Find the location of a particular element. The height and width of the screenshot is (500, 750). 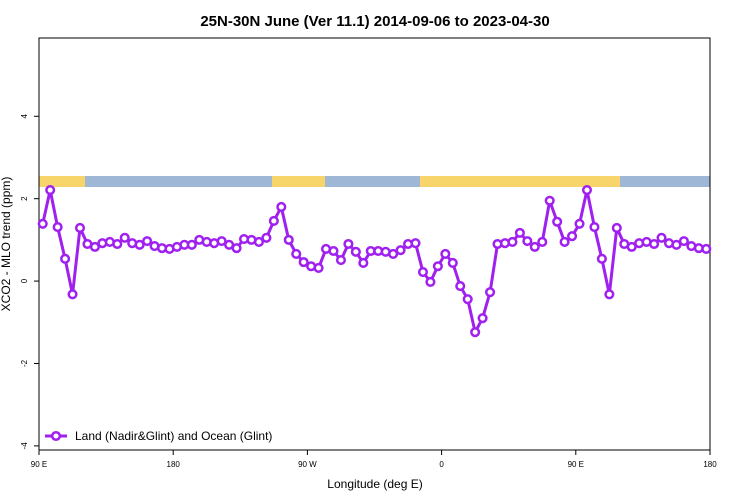

land-ocean-strip is located at coordinates (374, 181).